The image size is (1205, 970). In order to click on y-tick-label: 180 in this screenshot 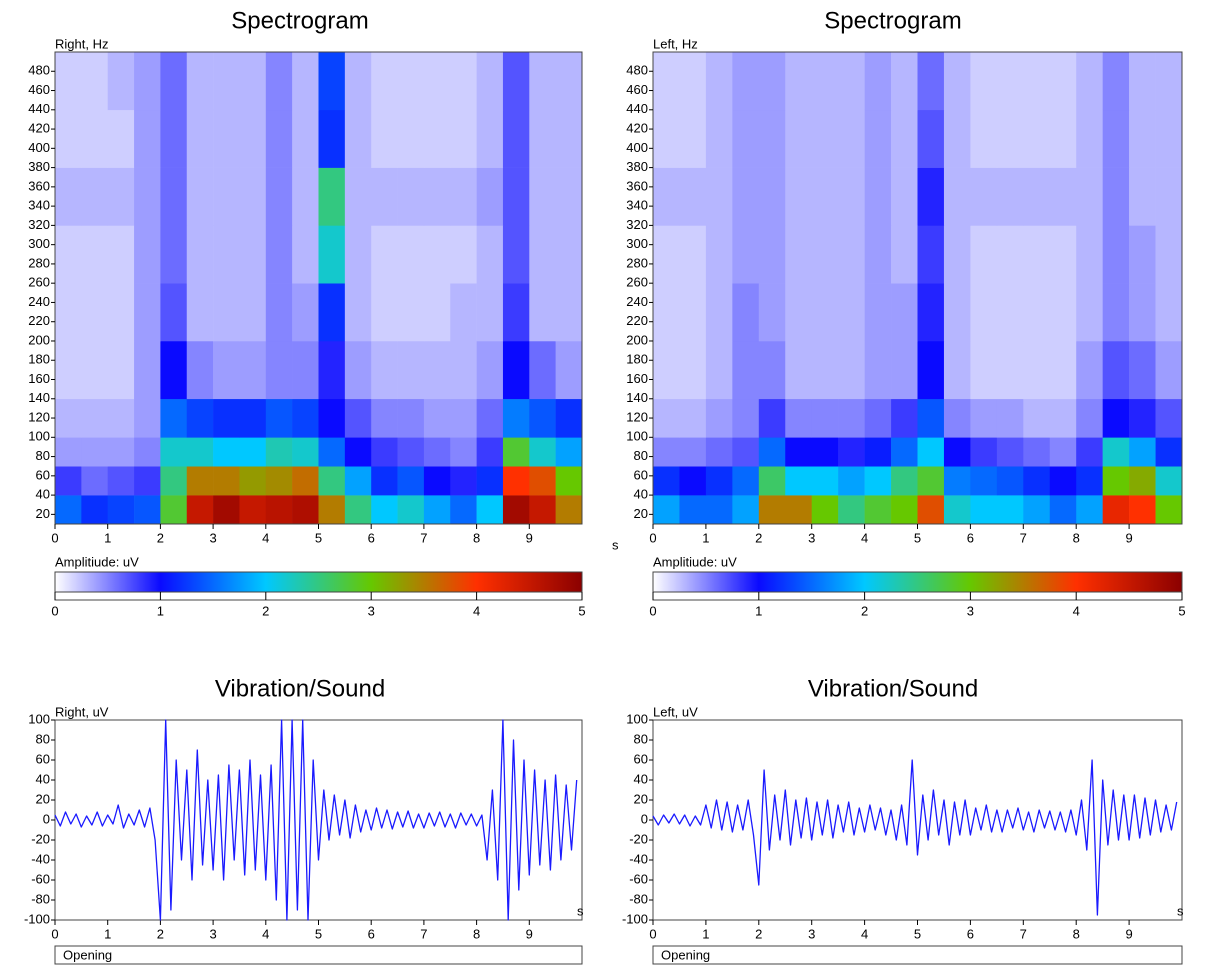, I will do `click(39, 359)`.